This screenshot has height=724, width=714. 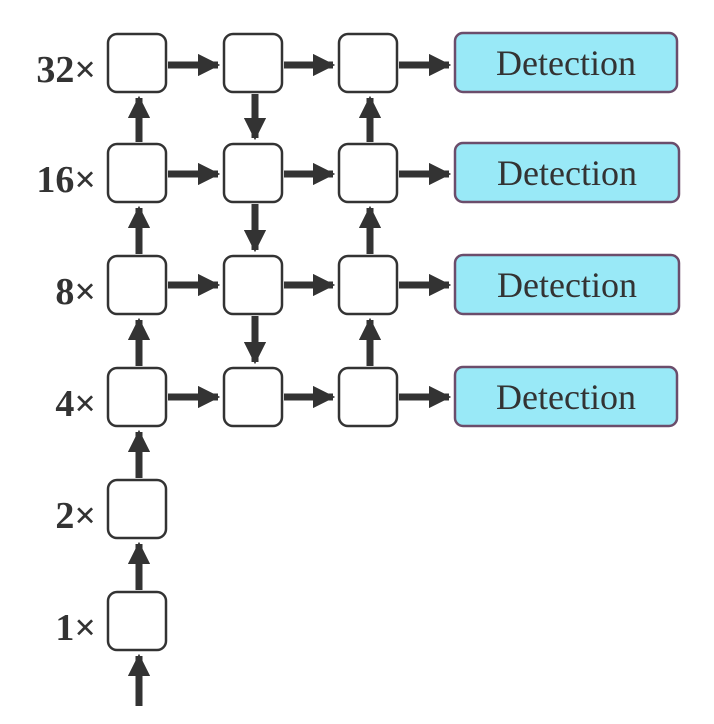 I want to click on detection-box-32x, so click(x=566, y=62).